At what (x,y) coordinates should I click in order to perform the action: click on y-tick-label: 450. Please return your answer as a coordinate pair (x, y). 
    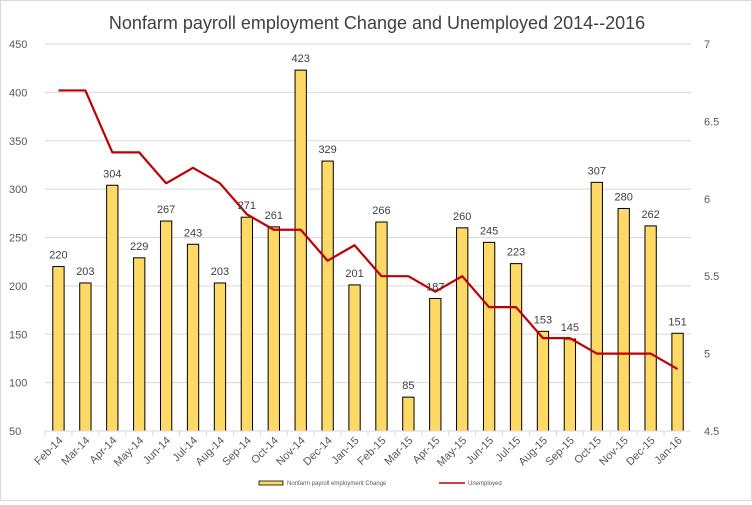
    Looking at the image, I should click on (18, 45).